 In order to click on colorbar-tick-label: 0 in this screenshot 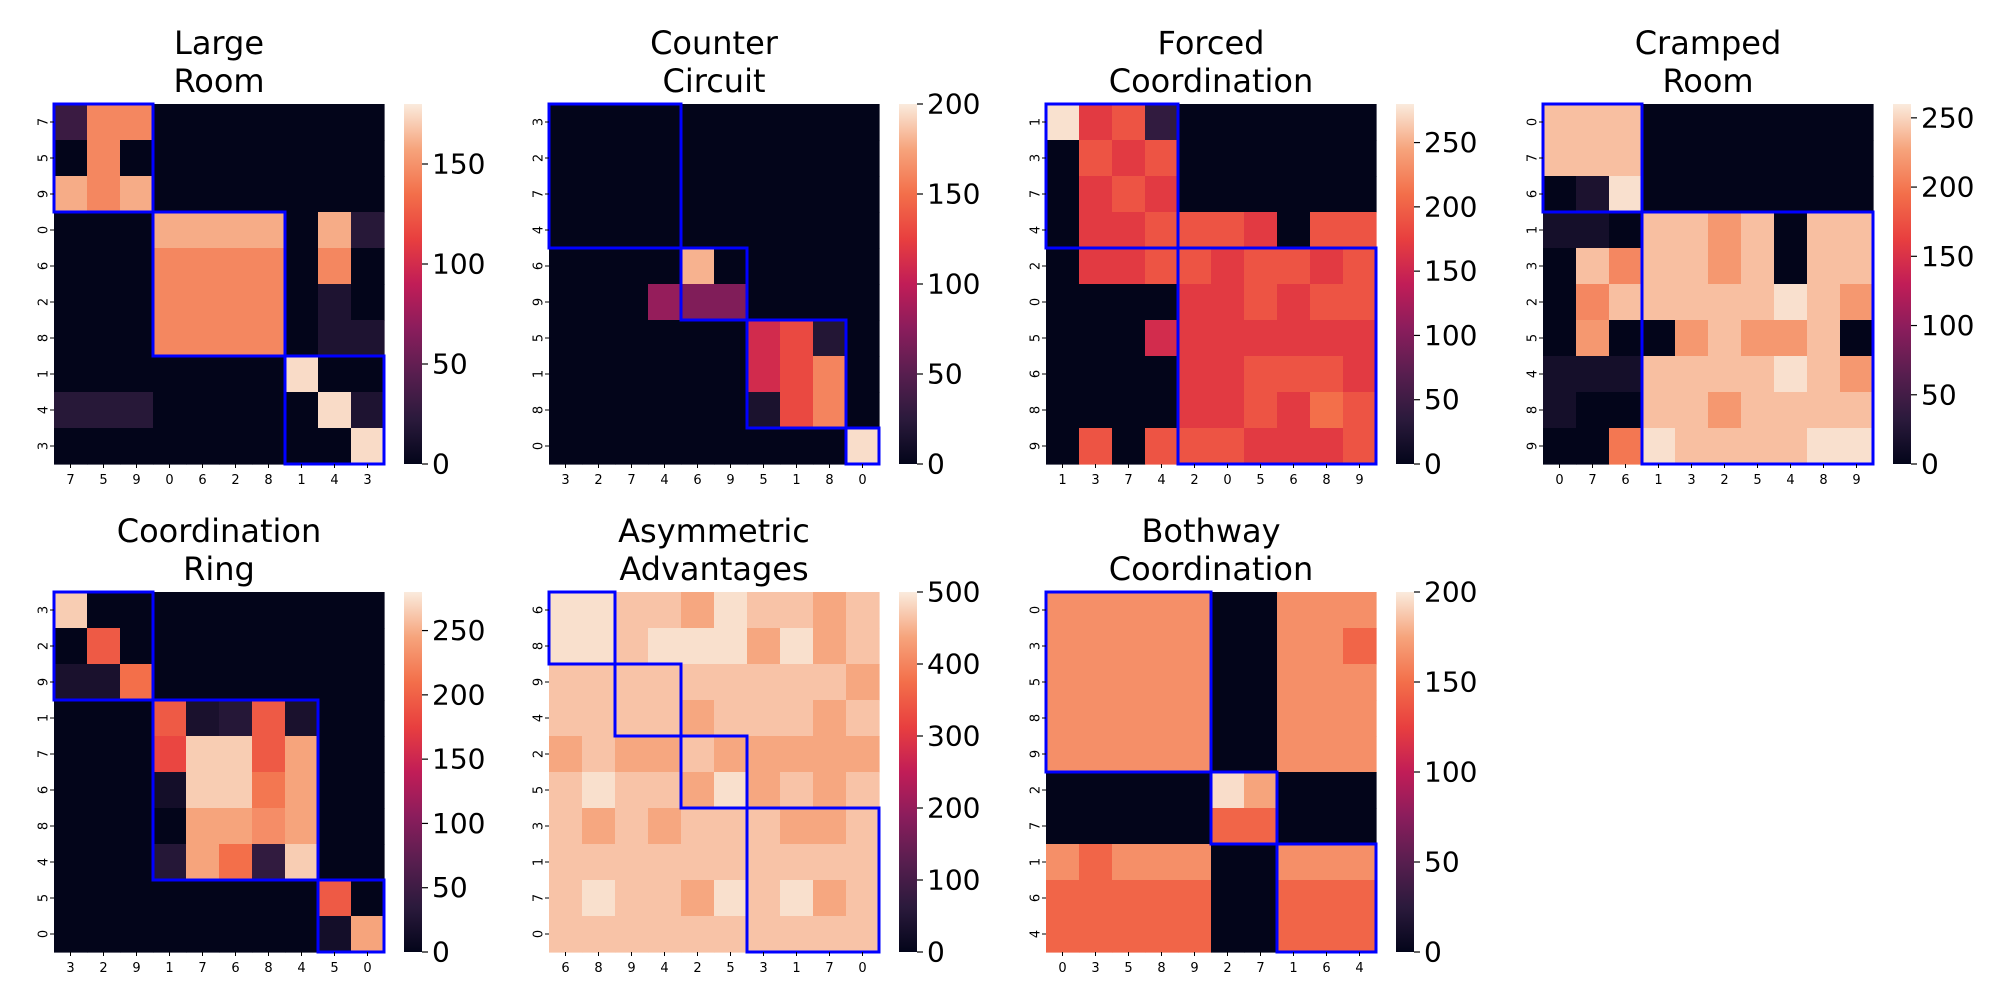, I will do `click(1930, 464)`.